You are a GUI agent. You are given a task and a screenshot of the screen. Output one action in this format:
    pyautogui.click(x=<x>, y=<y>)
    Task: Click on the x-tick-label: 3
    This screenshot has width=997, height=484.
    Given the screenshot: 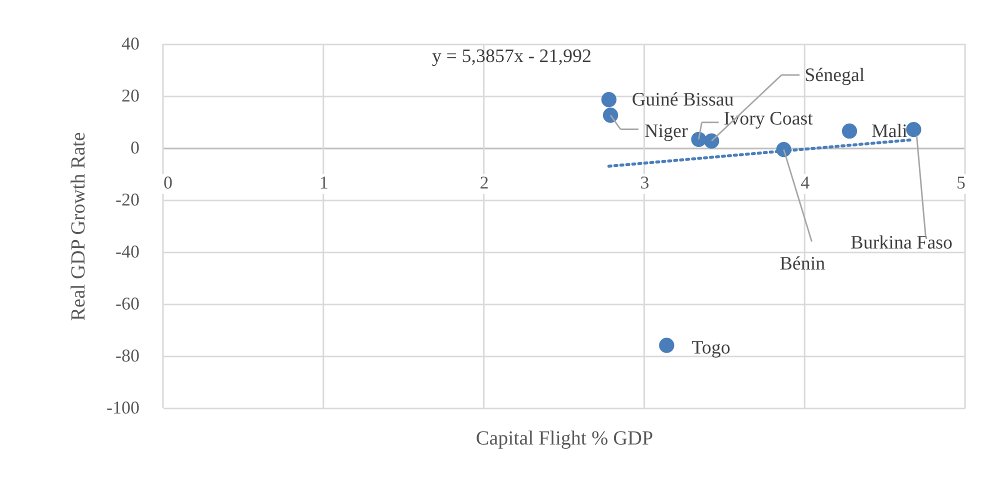 What is the action you would take?
    pyautogui.click(x=645, y=182)
    